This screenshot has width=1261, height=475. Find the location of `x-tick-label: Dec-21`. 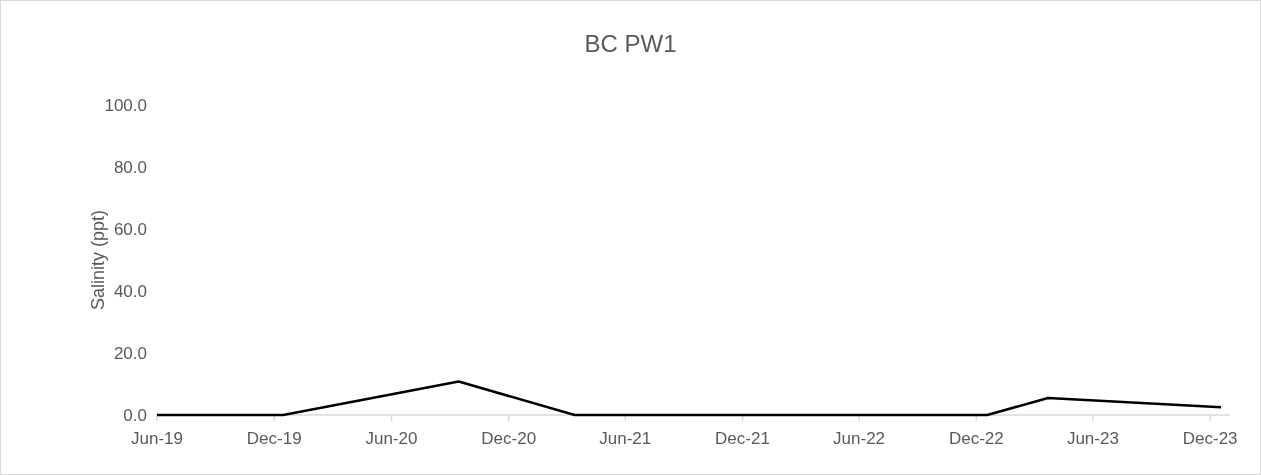

x-tick-label: Dec-21 is located at coordinates (742, 438).